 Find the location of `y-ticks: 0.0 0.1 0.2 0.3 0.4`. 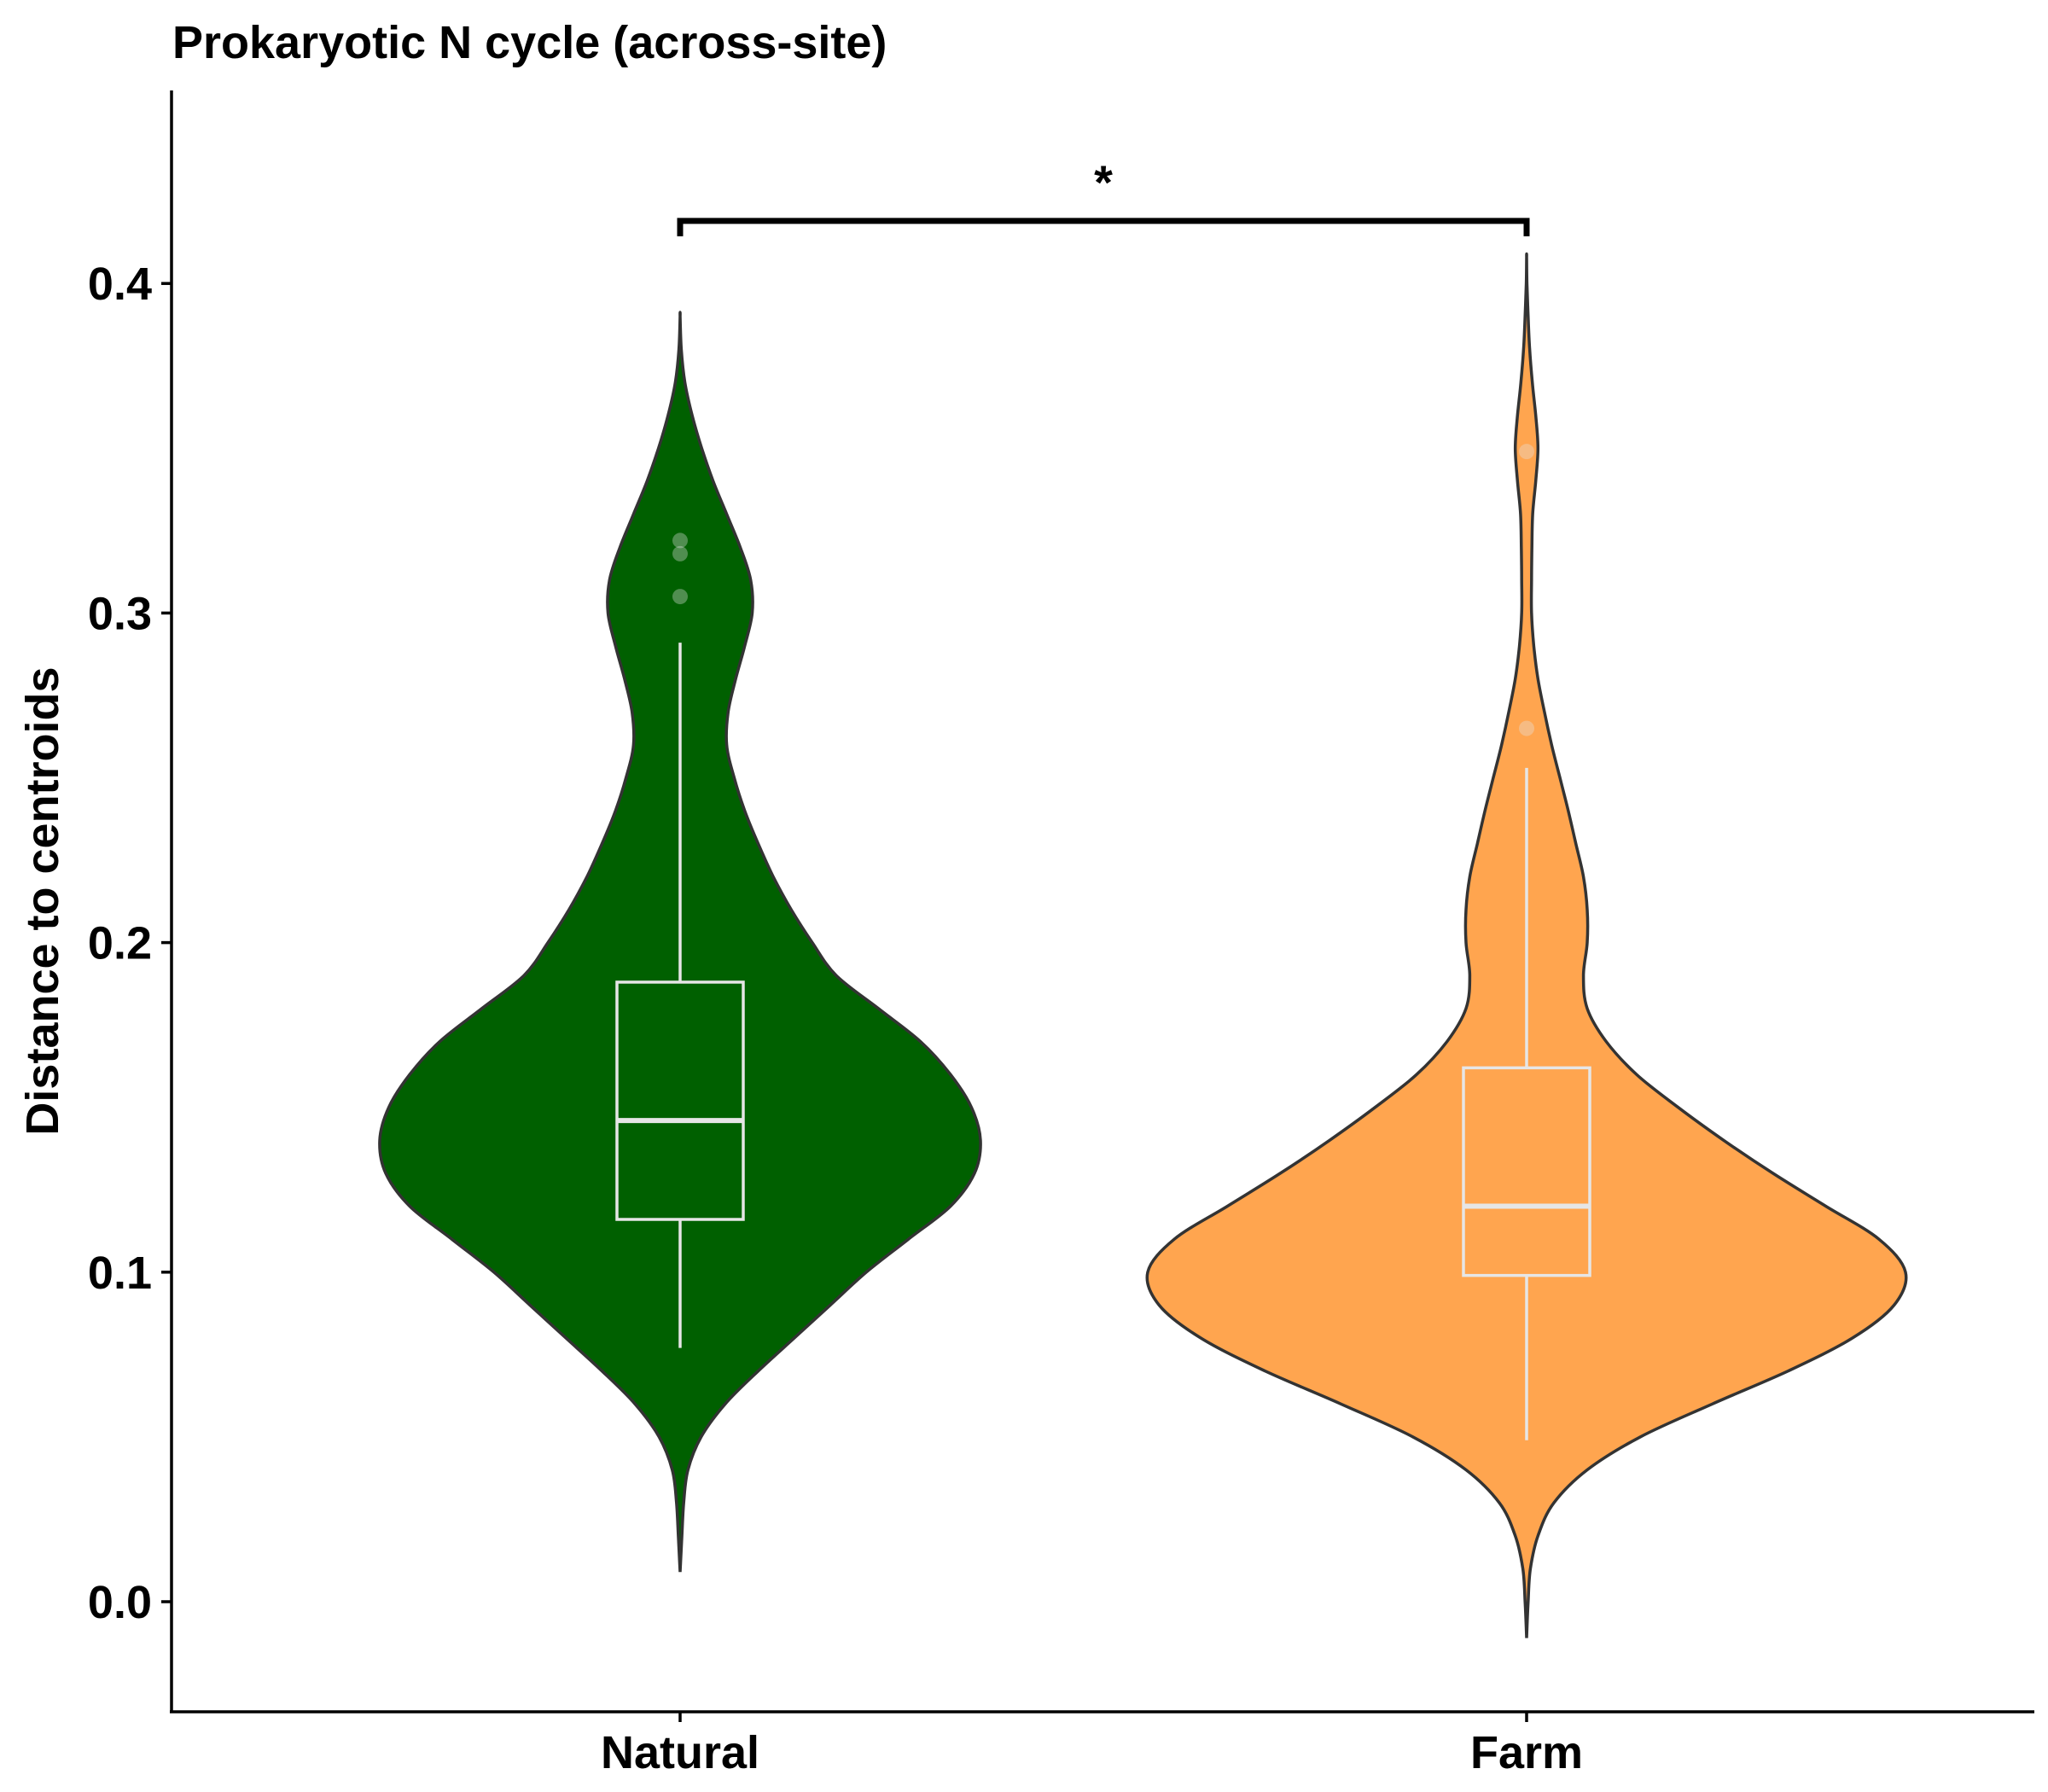

y-ticks: 0.0 0.1 0.2 0.3 0.4 is located at coordinates (130, 944).